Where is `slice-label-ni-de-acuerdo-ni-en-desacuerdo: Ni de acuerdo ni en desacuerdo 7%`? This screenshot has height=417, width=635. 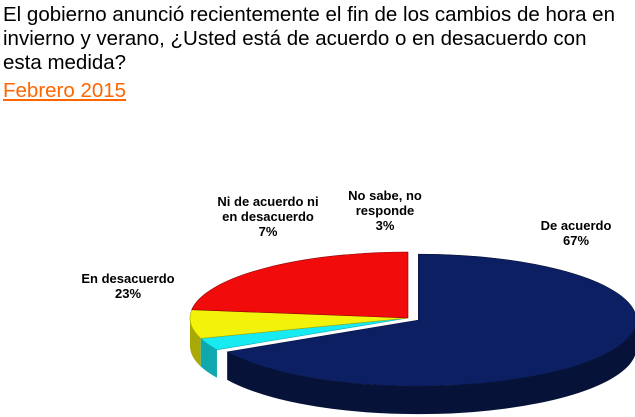
slice-label-ni-de-acuerdo-ni-en-desacuerdo: Ni de acuerdo ni en desacuerdo 7% is located at coordinates (267, 216).